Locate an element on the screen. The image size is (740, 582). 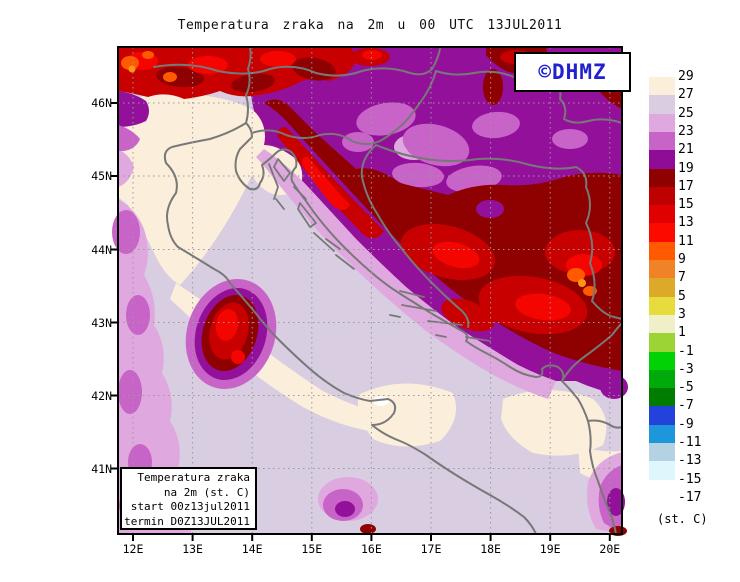
dhmz-watermark: ©DHMZ is located at coordinates (572, 72).